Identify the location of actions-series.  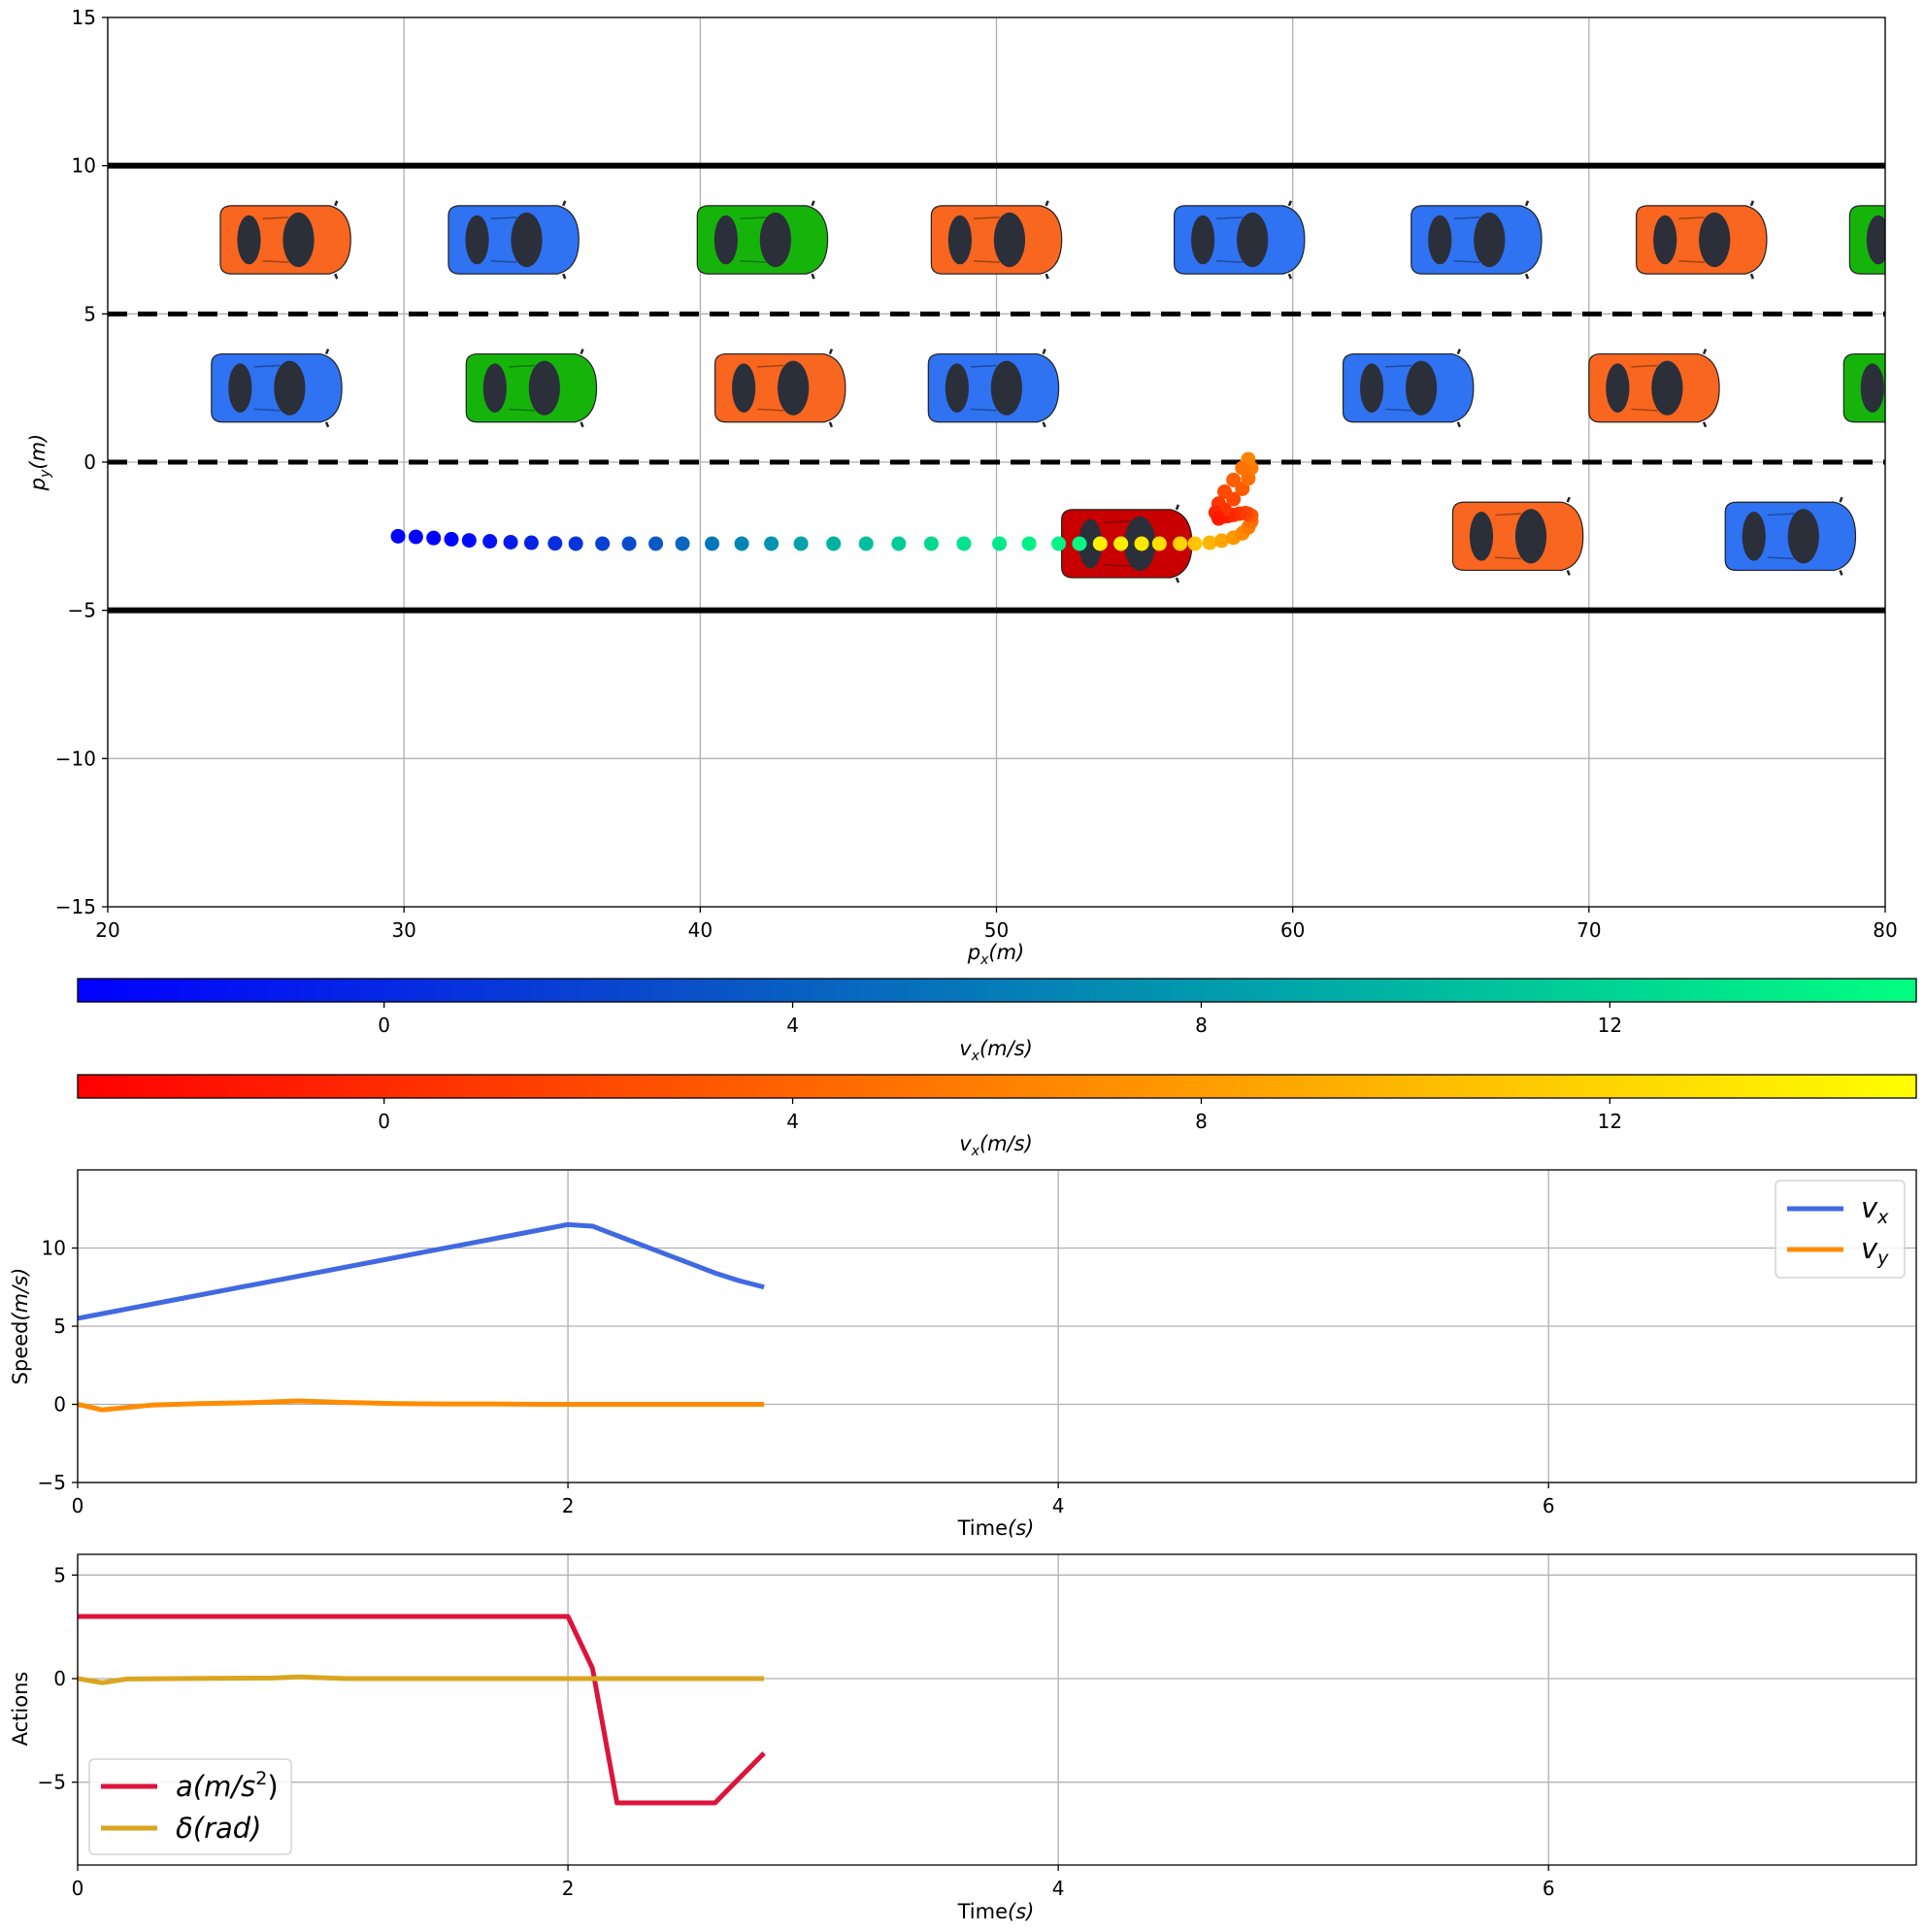
(422, 1710).